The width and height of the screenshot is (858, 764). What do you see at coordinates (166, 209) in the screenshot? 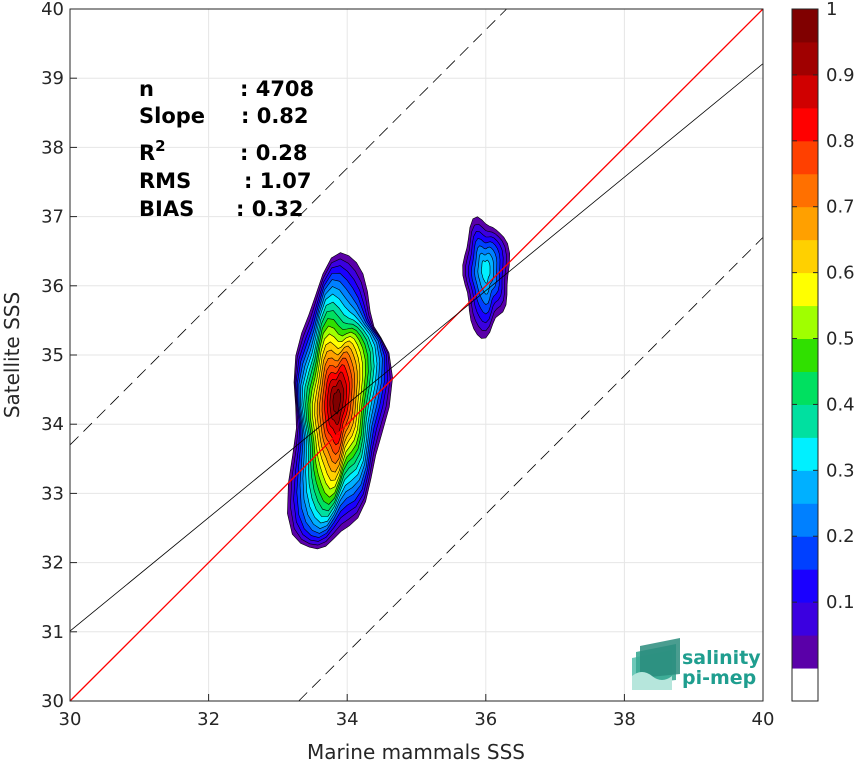
I see `stat-label: BIAS` at bounding box center [166, 209].